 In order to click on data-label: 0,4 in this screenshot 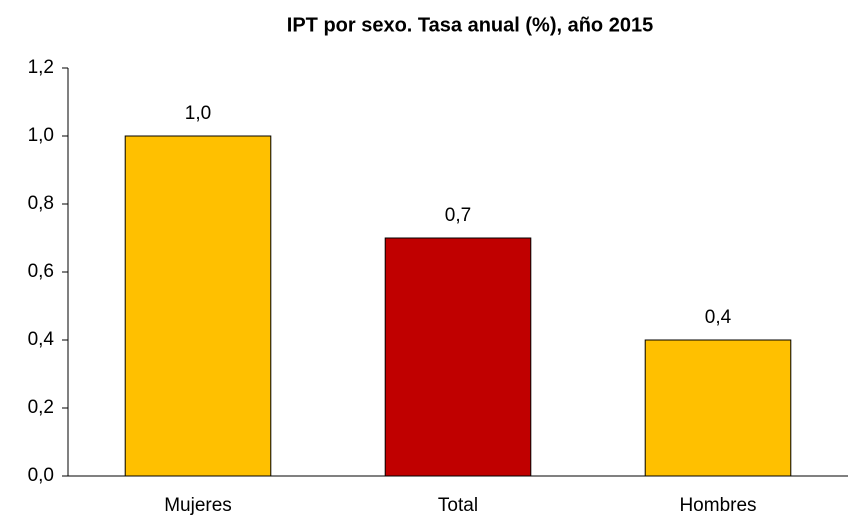, I will do `click(718, 317)`.